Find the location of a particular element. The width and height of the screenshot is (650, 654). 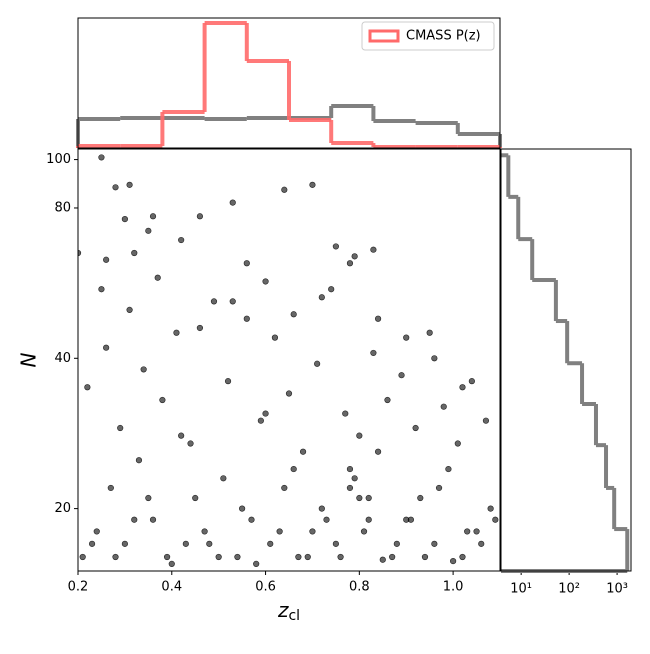

x-tick-label: 0.8 is located at coordinates (359, 587).